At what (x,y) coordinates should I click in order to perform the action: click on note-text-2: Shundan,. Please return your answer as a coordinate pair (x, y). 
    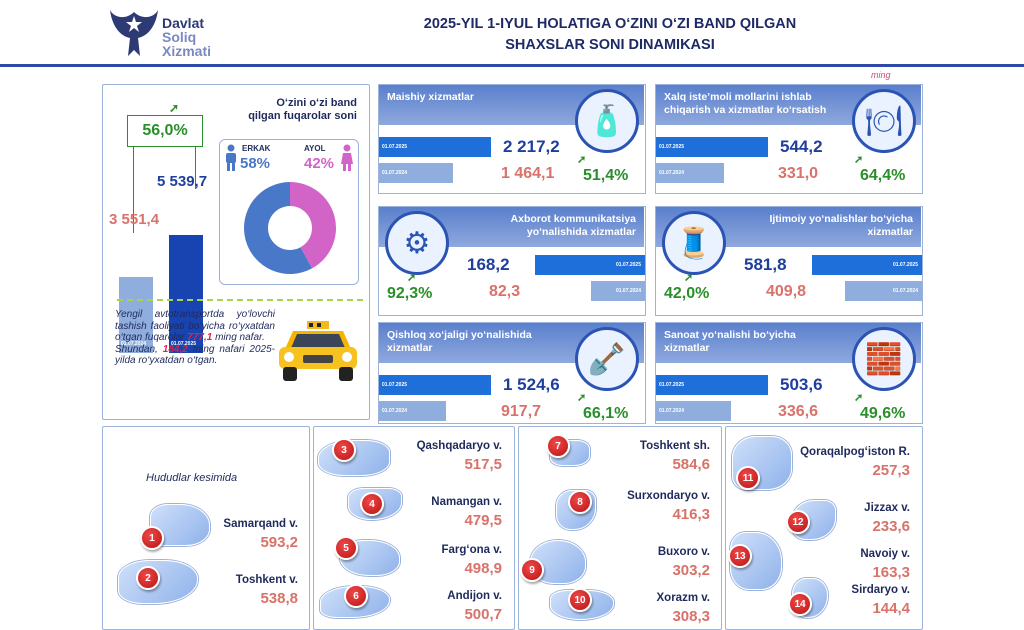
    Looking at the image, I should click on (139, 349).